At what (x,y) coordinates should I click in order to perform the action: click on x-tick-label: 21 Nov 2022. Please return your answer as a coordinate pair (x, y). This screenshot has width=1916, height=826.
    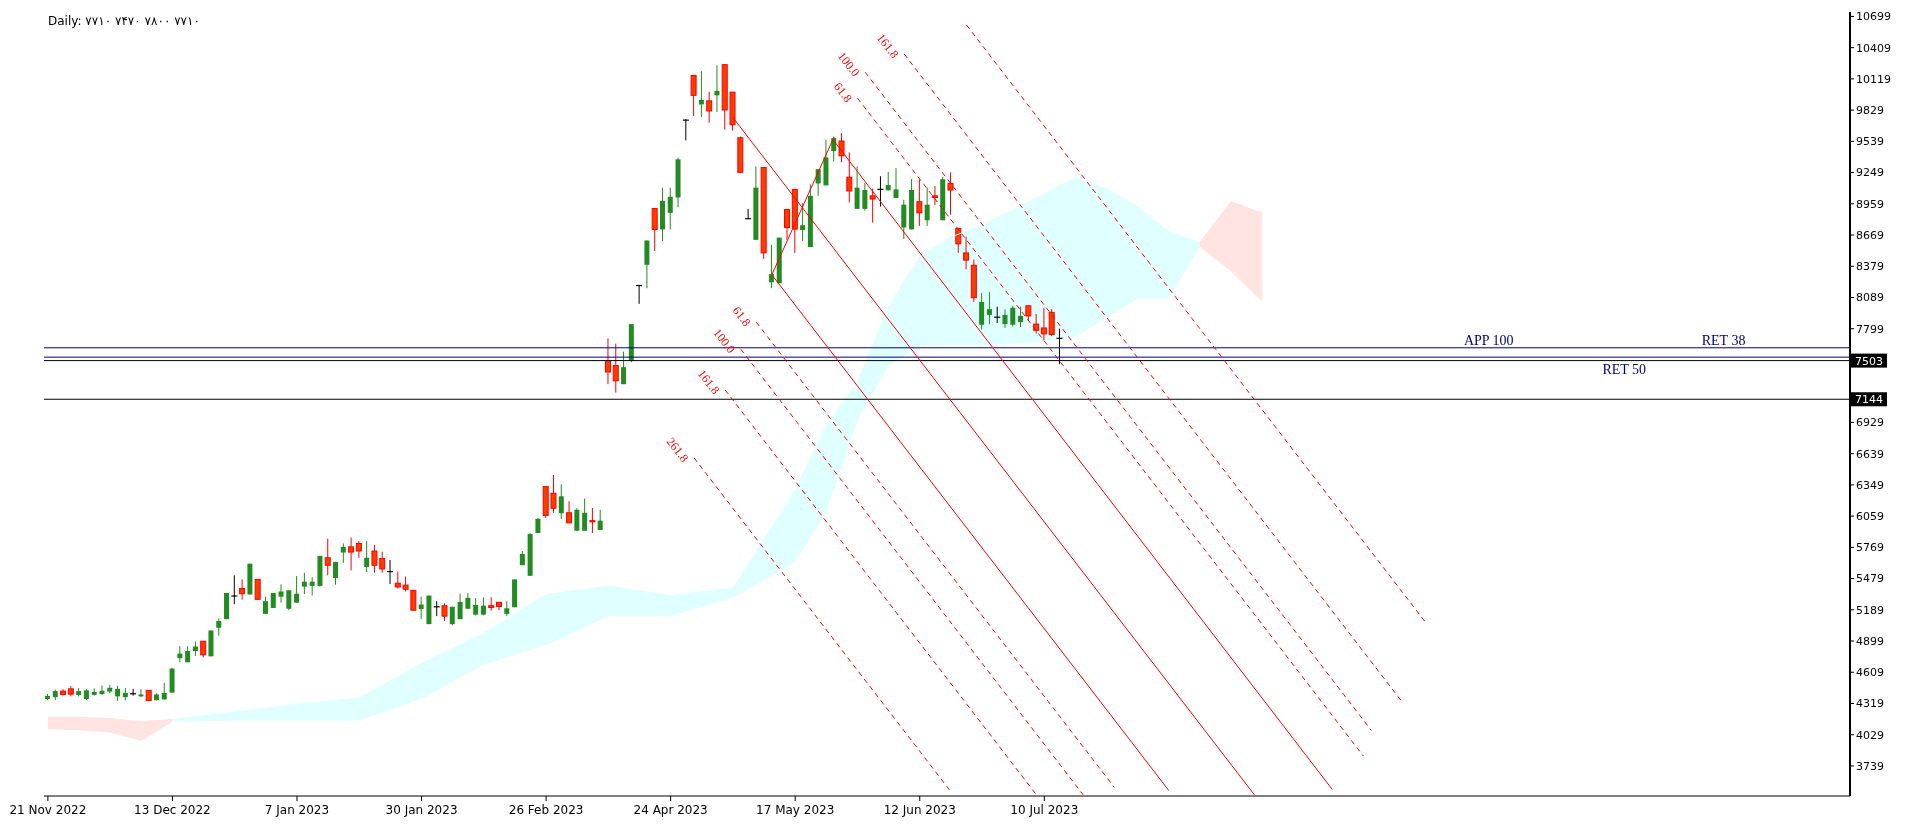
    Looking at the image, I should click on (48, 810).